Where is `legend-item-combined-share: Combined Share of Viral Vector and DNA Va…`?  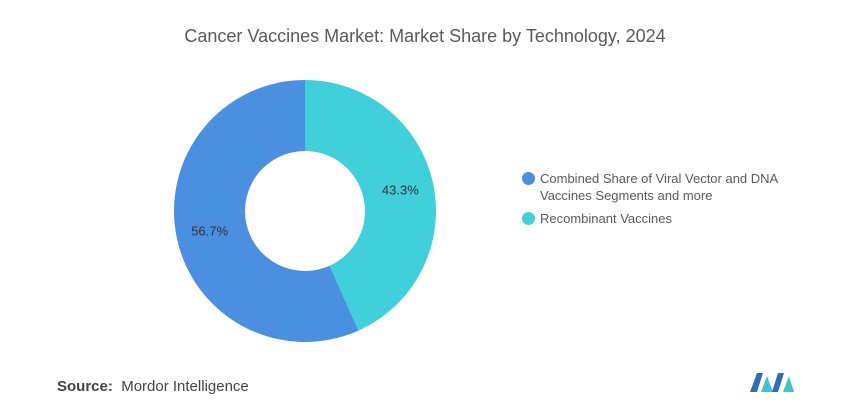
legend-item-combined-share: Combined Share of Viral Vector and DNA Va… is located at coordinates (672, 187).